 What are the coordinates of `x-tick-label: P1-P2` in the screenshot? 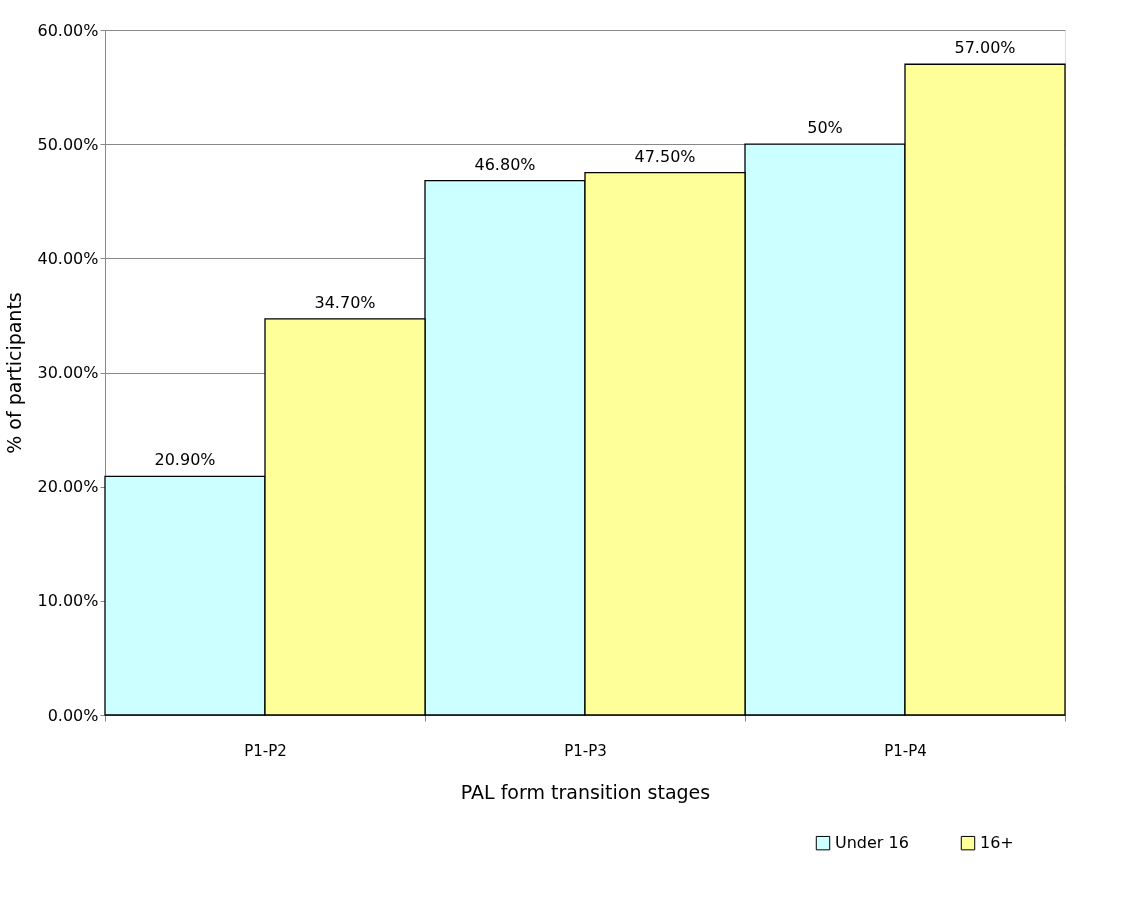 It's located at (265, 750).